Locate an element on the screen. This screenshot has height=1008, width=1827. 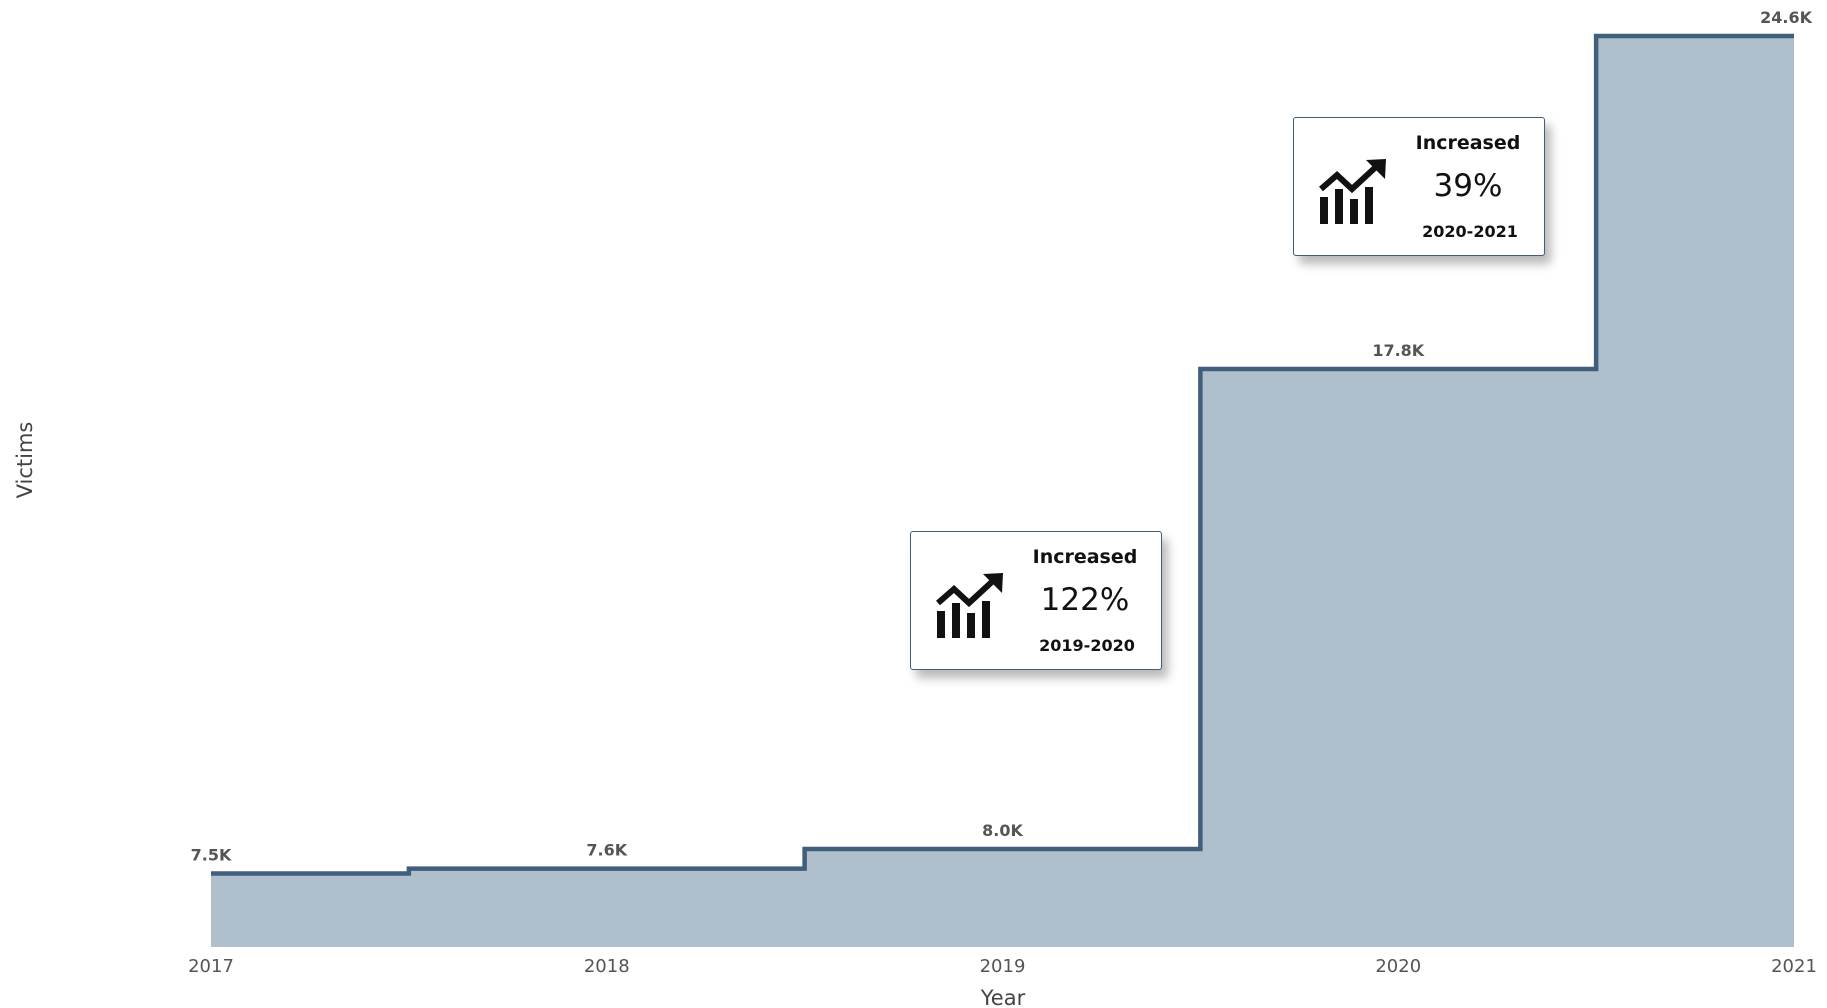
x-tick-label: 2021 is located at coordinates (1794, 966).